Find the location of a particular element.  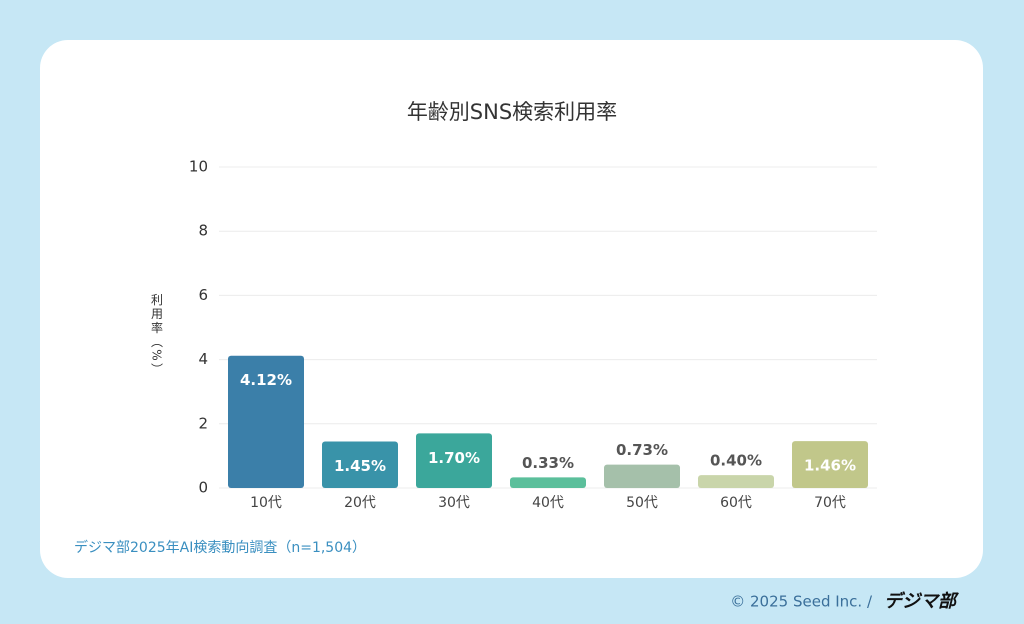

x-tick-label: 60代 is located at coordinates (736, 503).